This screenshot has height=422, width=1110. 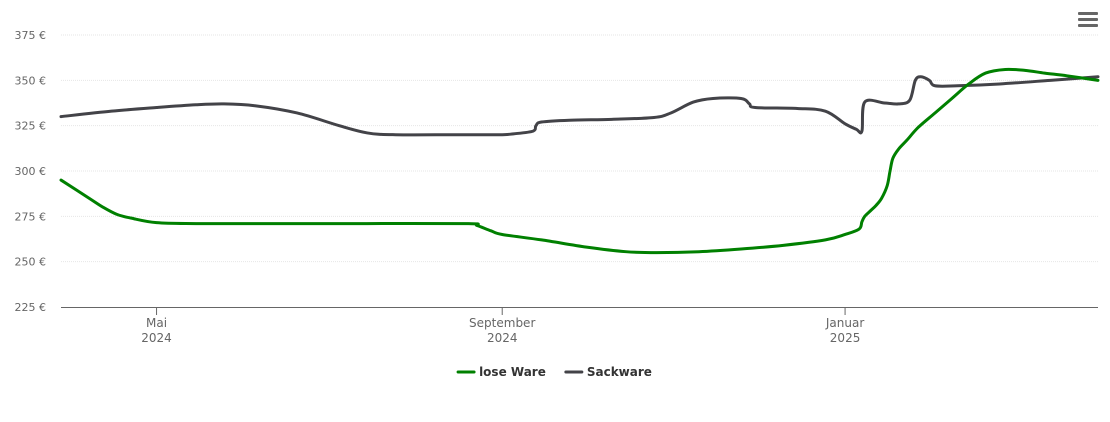 I want to click on x-tick-year: 2025, so click(x=845, y=338).